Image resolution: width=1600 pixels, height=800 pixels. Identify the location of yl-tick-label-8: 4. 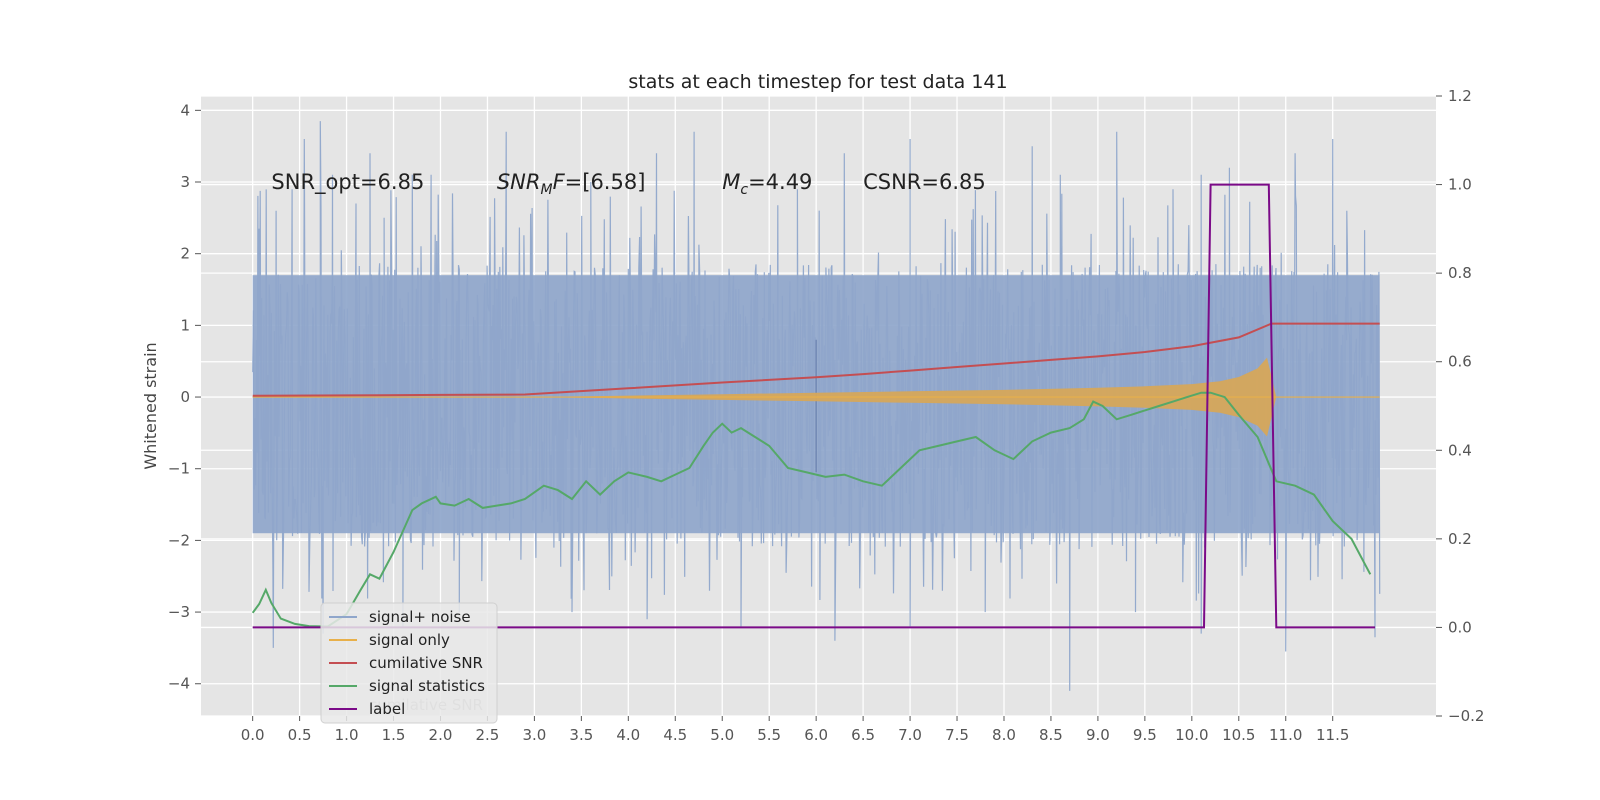
(185, 110).